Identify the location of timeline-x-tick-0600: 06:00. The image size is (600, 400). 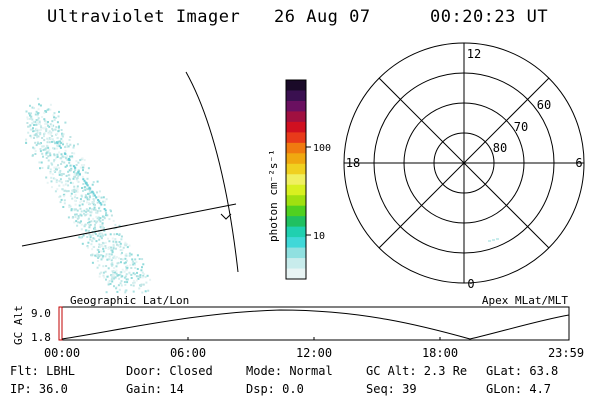
(188, 353).